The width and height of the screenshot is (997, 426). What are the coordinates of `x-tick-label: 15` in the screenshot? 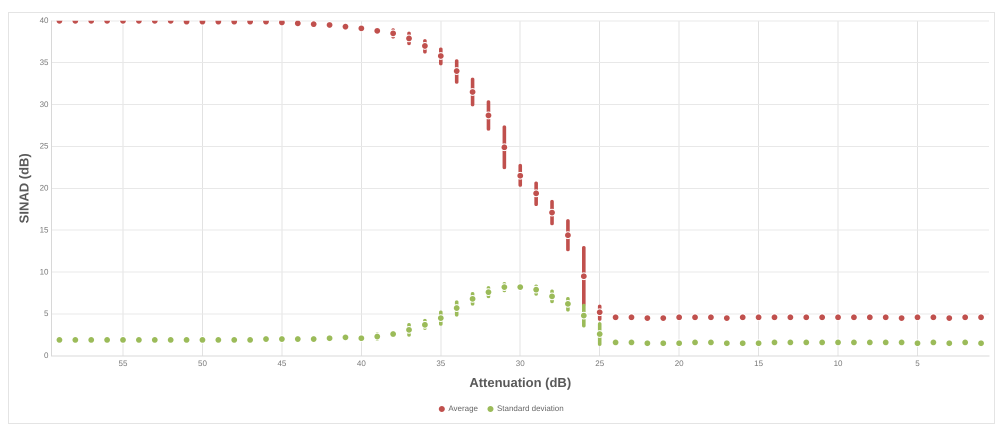 It's located at (759, 363).